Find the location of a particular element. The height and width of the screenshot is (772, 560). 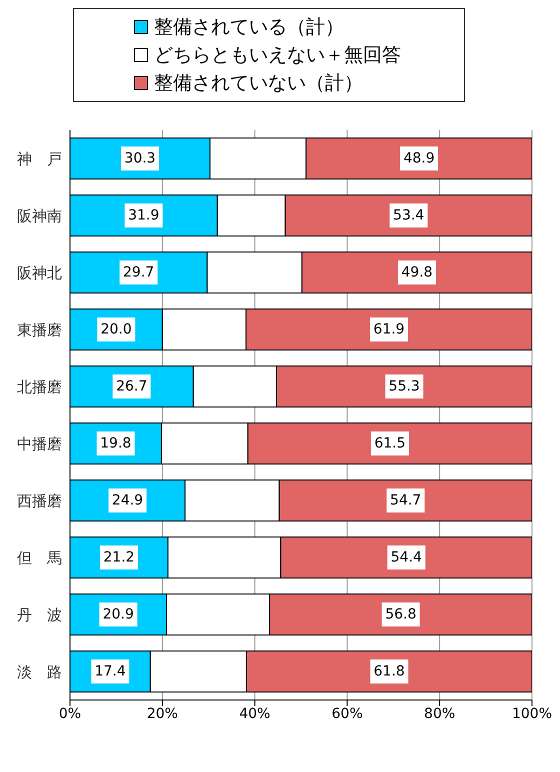

data-label: 20.0 is located at coordinates (116, 329).